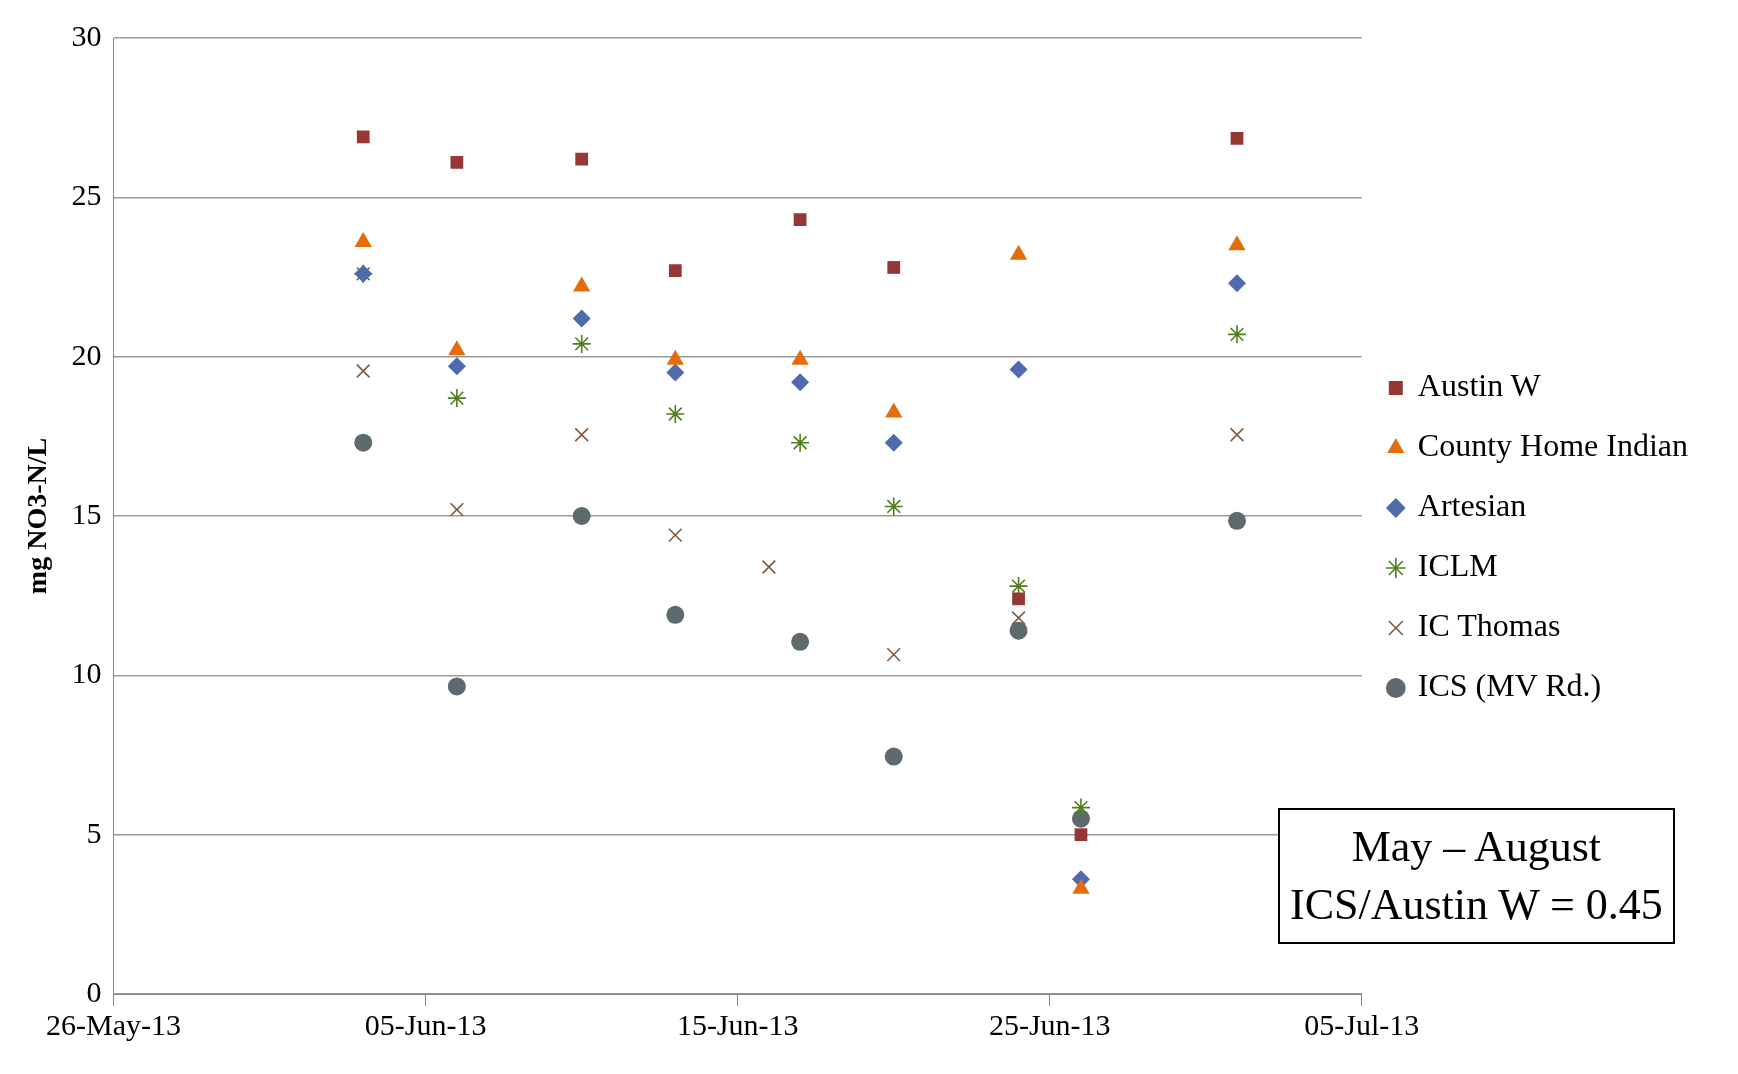 This screenshot has height=1074, width=1738. Describe the element at coordinates (1457, 565) in the screenshot. I see `legend-label: ICLM` at that location.